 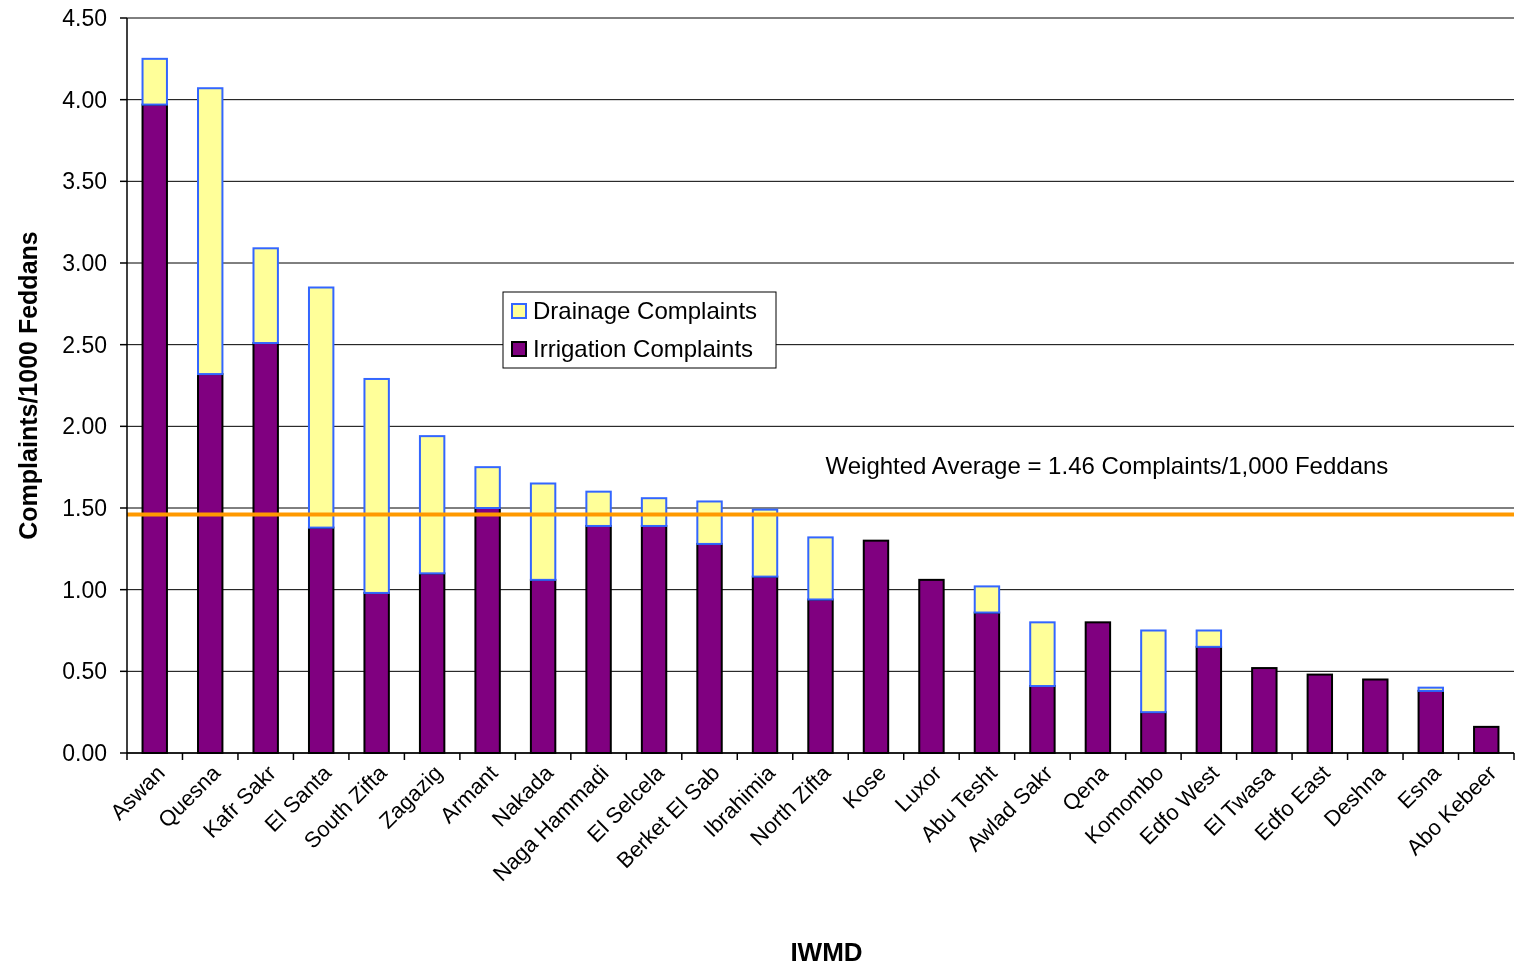 I want to click on y-tick-label: 2.00, so click(x=84, y=426).